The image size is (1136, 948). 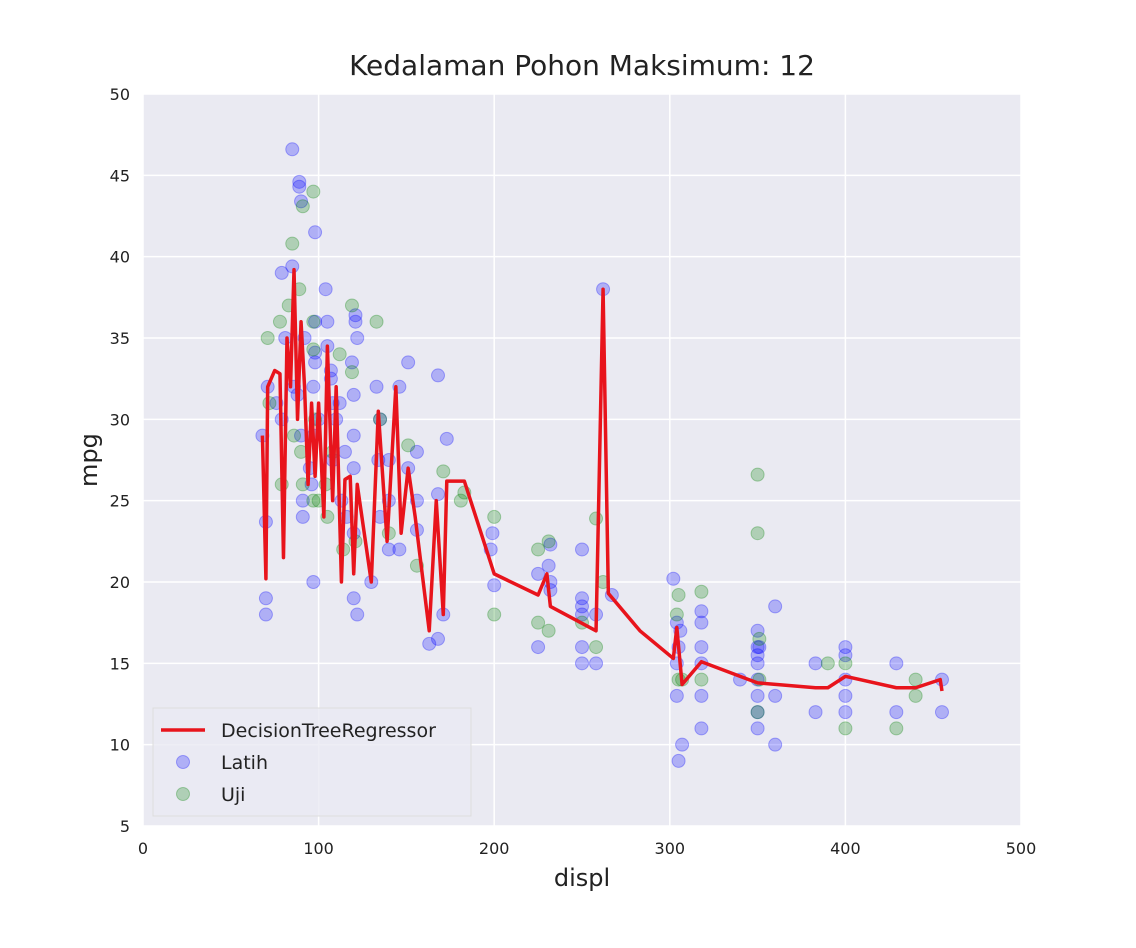 I want to click on y-tick-label: 40, so click(x=120, y=257).